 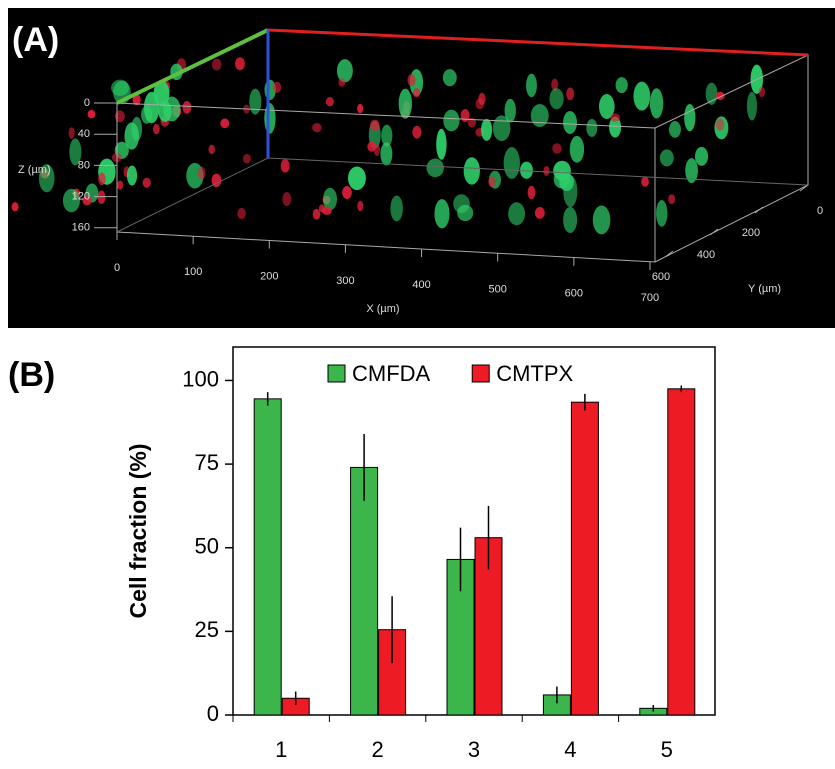 What do you see at coordinates (117, 268) in the screenshot?
I see `x-tick-label: 0` at bounding box center [117, 268].